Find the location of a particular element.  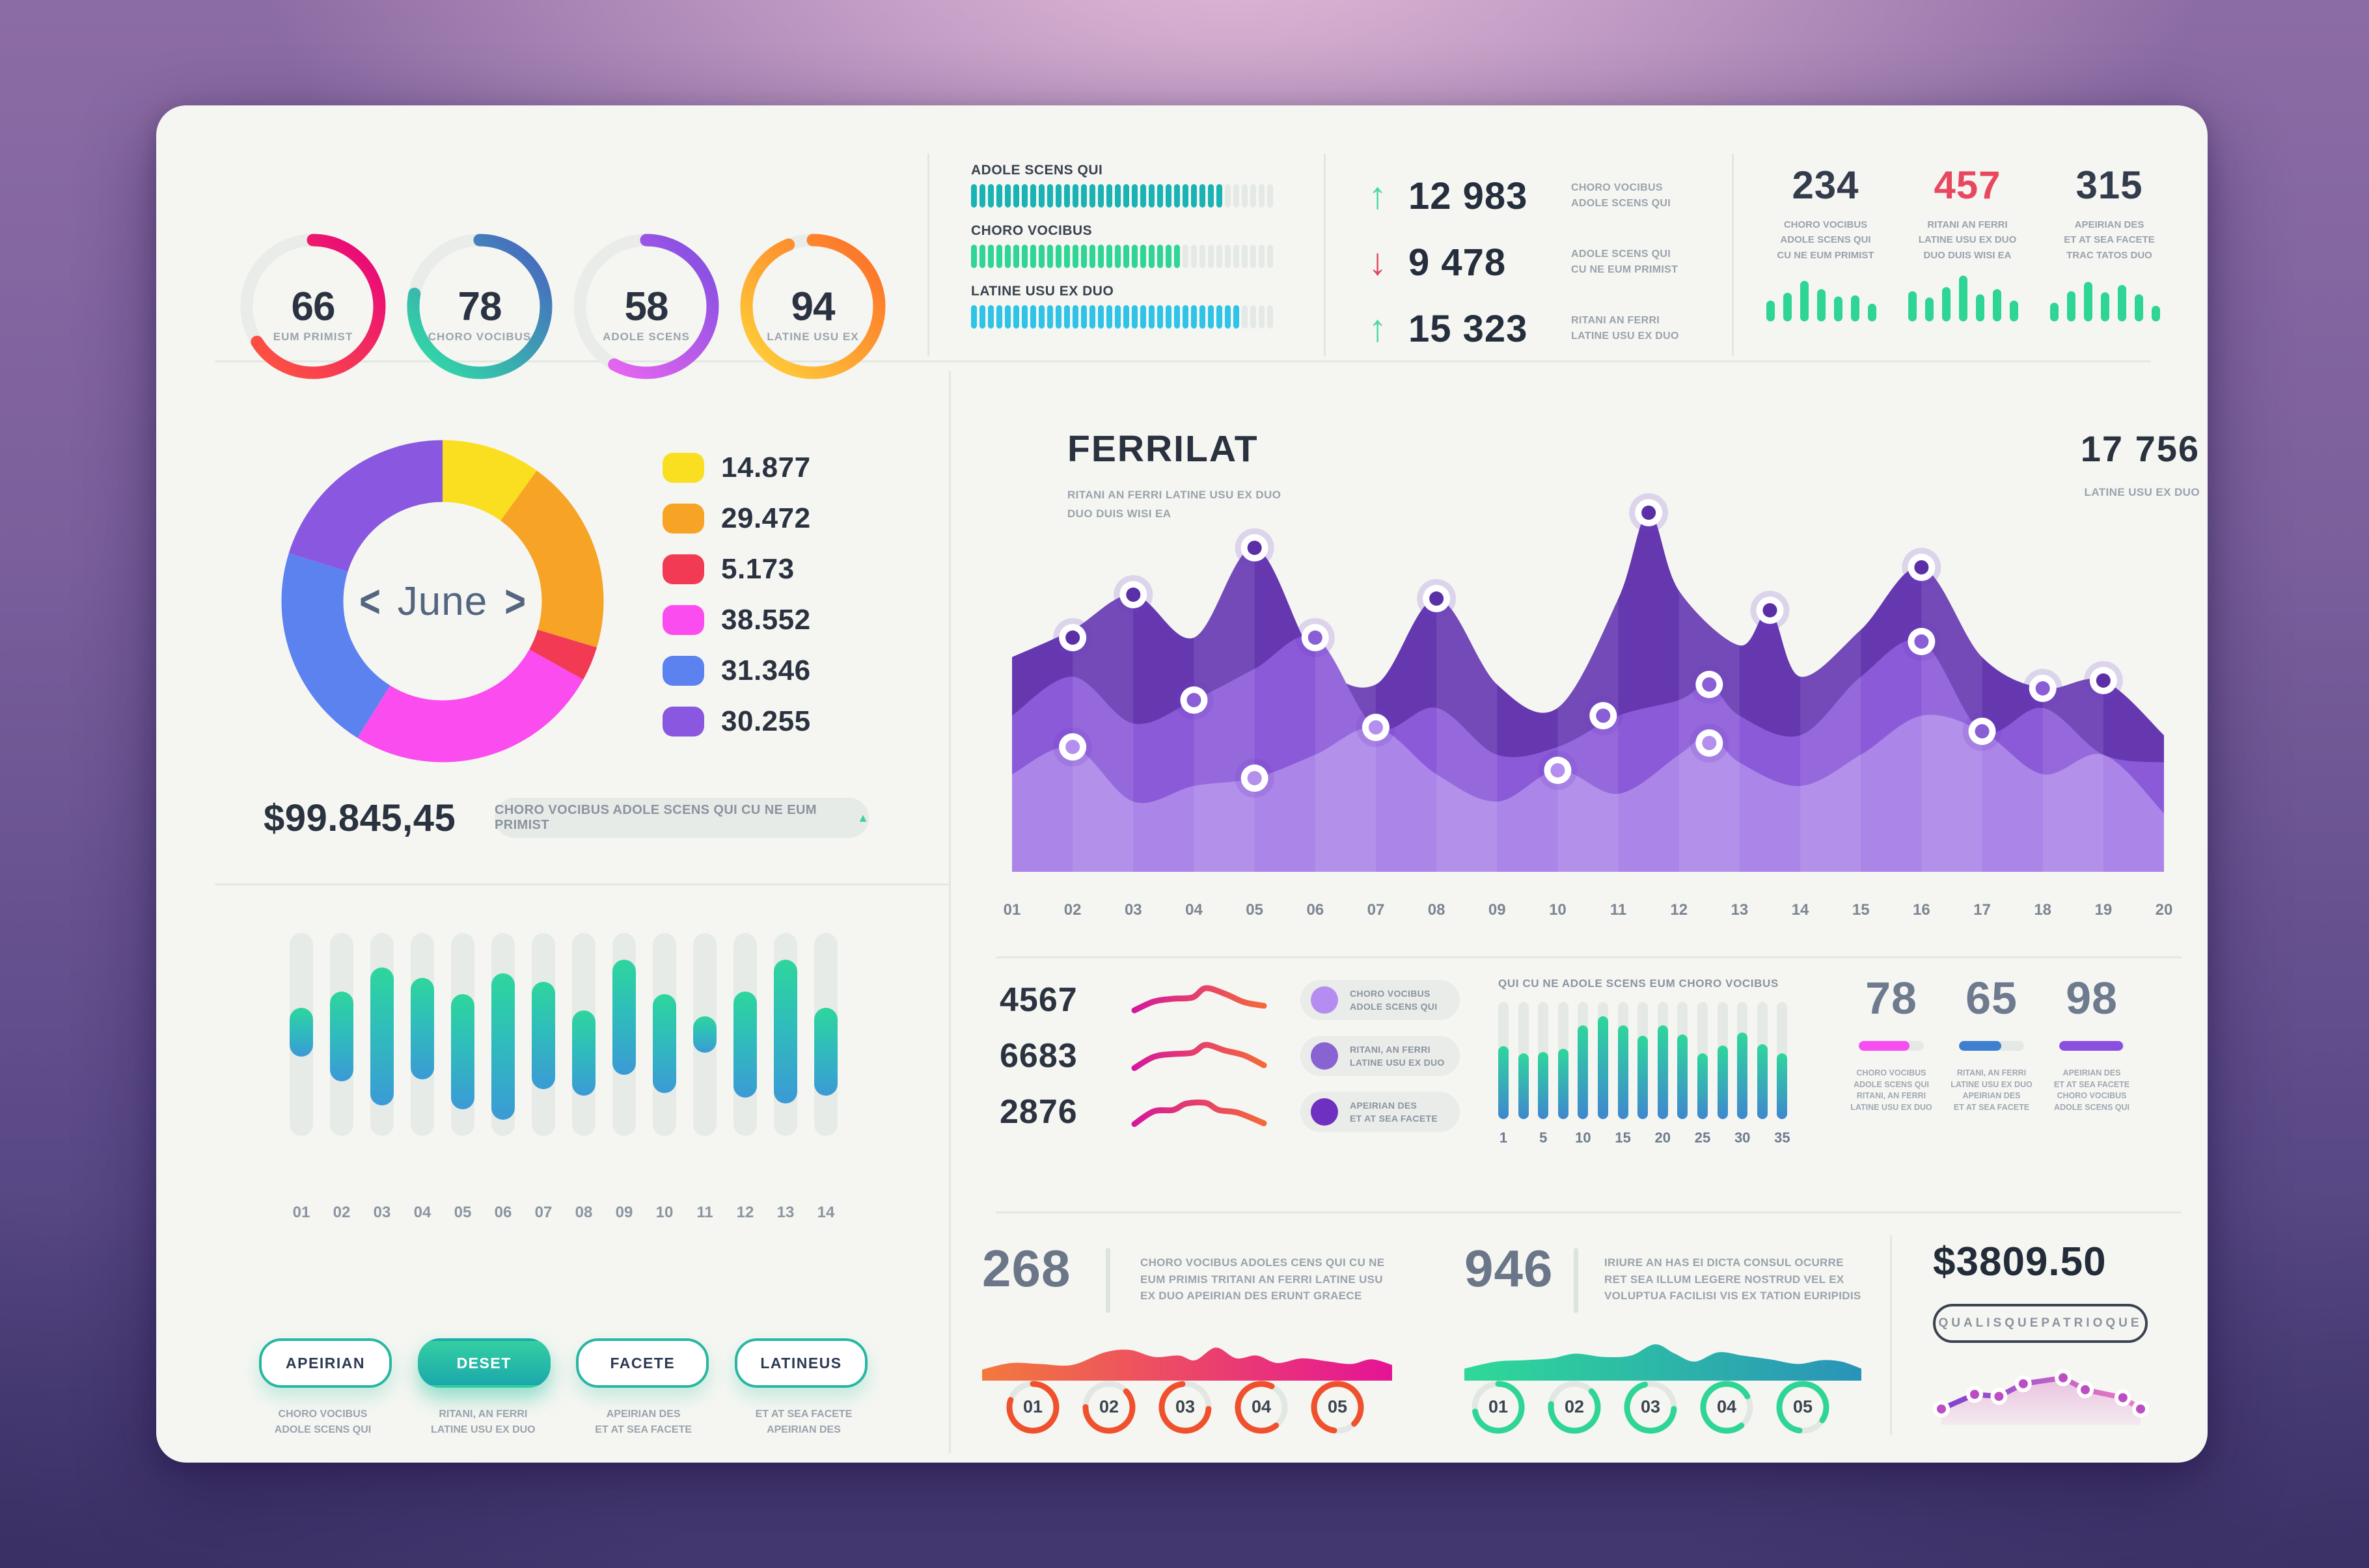

legend-item: 30.255 is located at coordinates (737, 722).